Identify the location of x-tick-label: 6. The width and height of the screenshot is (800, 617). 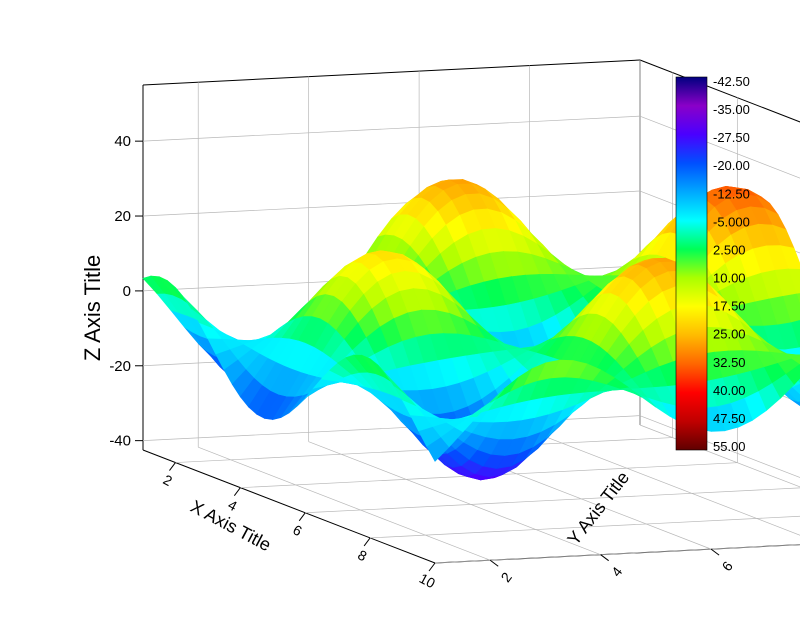
(297, 530).